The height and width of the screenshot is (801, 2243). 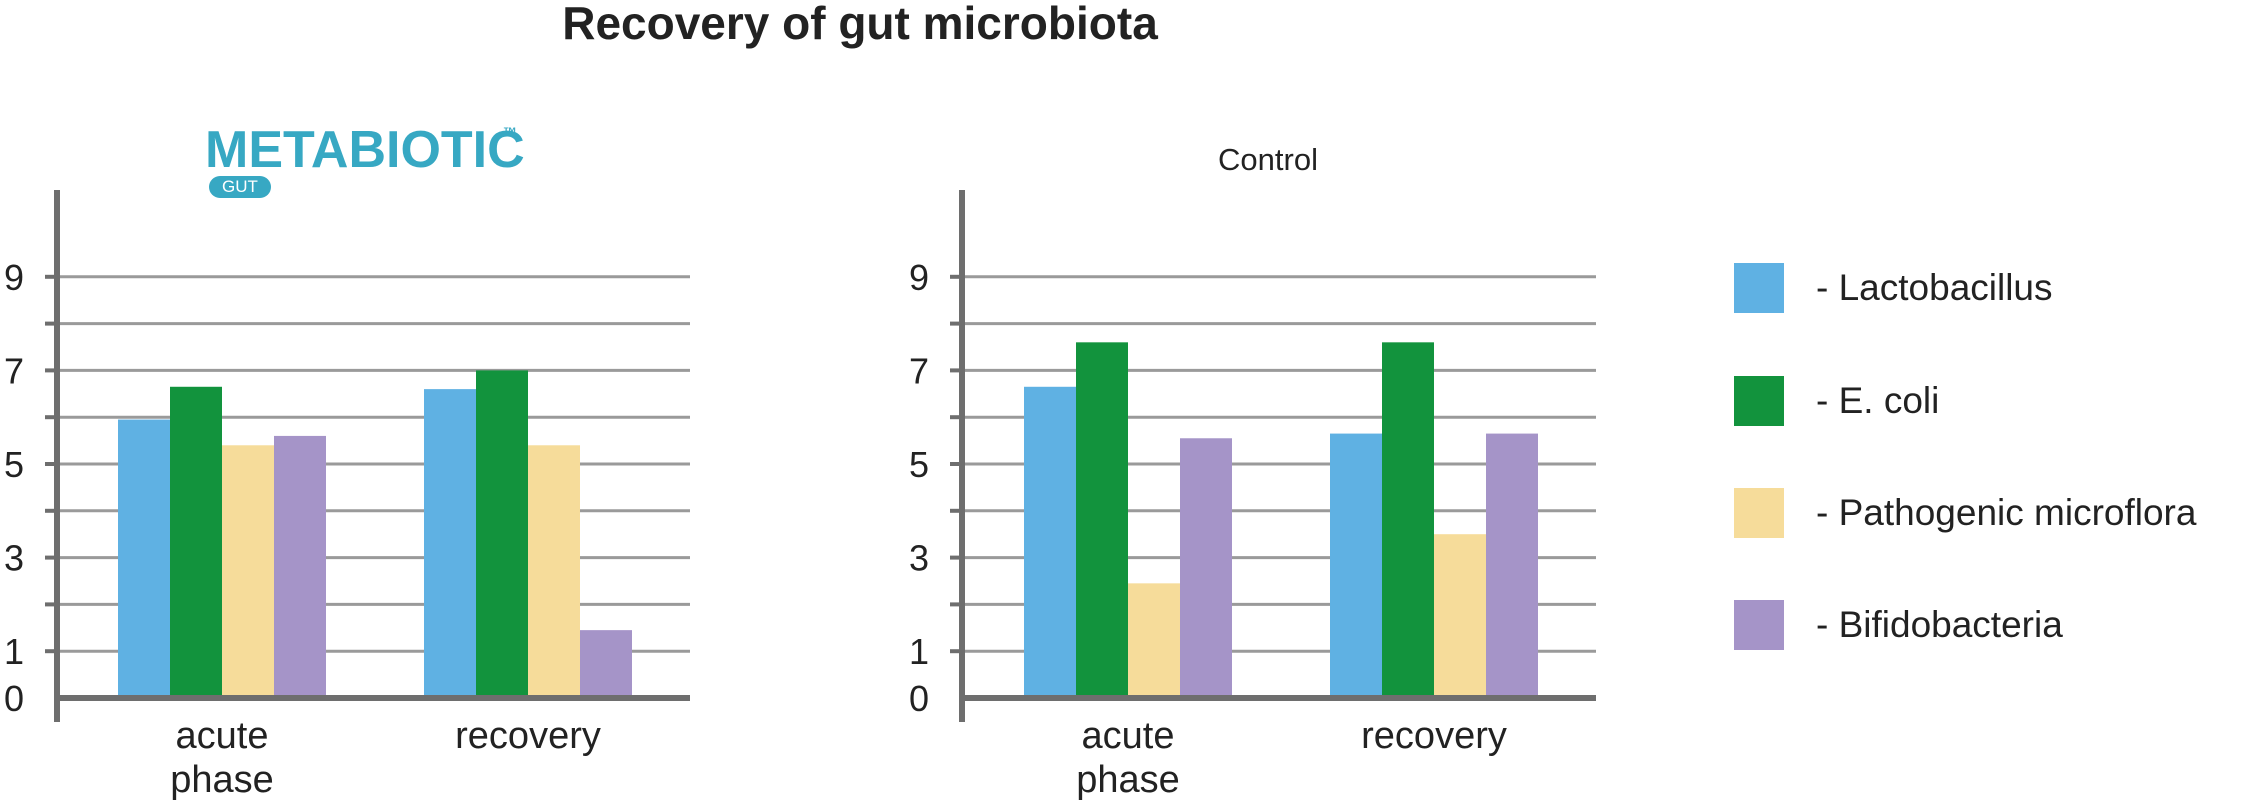 I want to click on legend-label-e-coli: - E. coli, so click(x=1878, y=400).